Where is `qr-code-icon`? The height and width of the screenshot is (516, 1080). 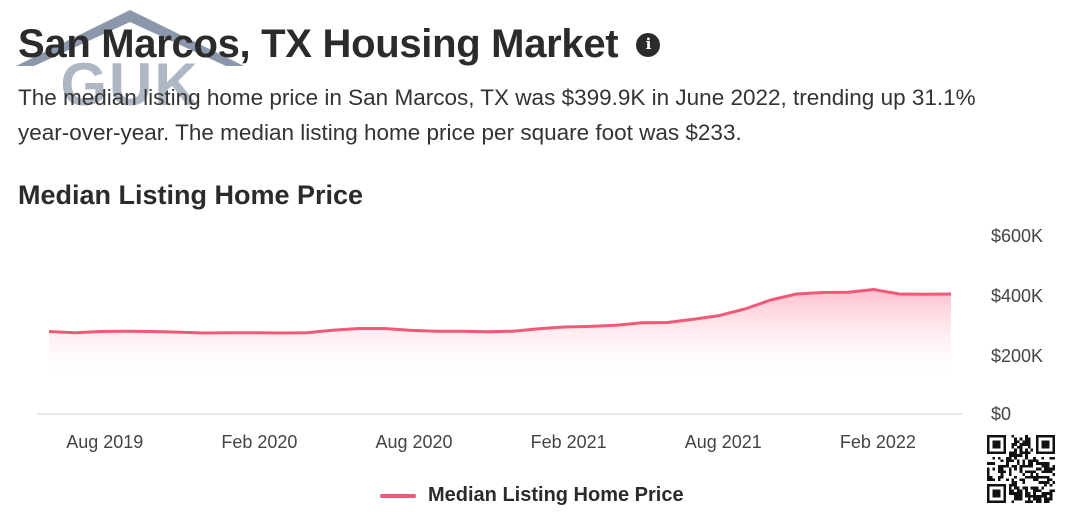 qr-code-icon is located at coordinates (1021, 469).